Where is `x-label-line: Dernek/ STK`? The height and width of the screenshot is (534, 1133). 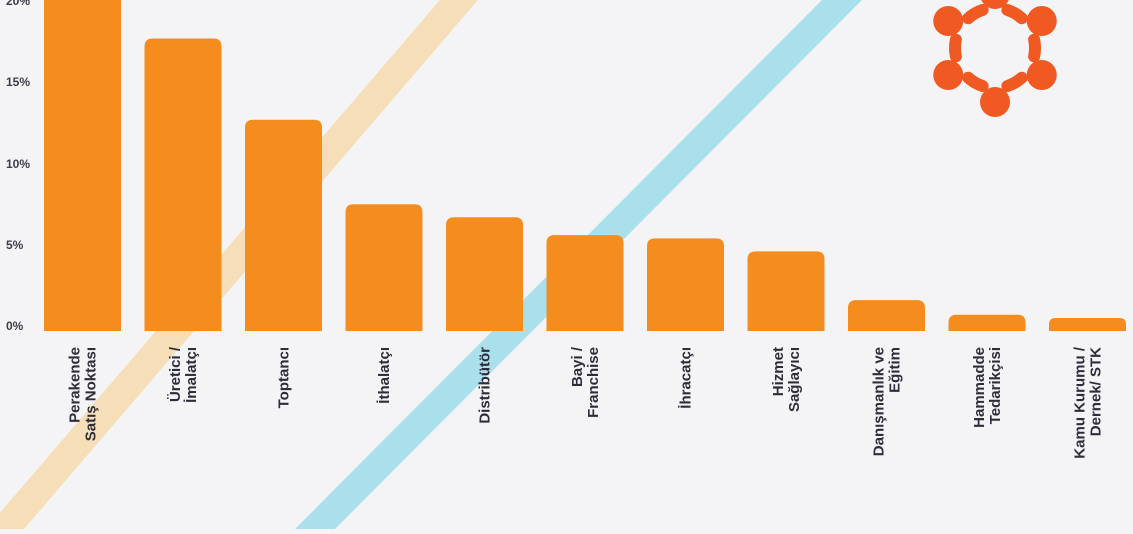
x-label-line: Dernek/ STK is located at coordinates (1096, 391).